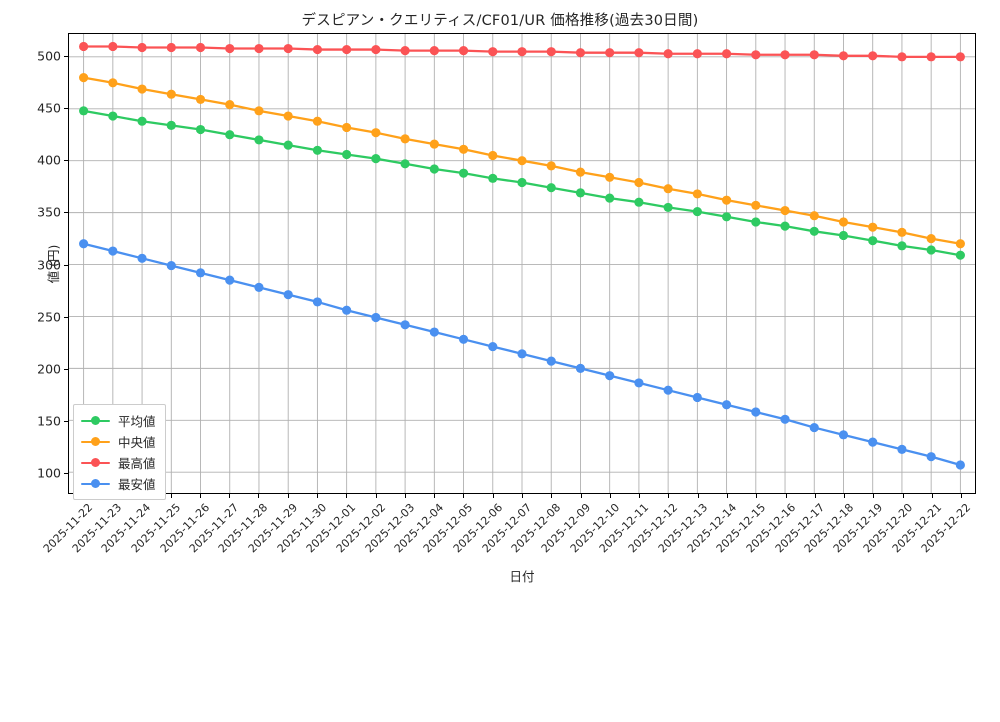 Image resolution: width=1000 pixels, height=722 pixels. Describe the element at coordinates (49, 265) in the screenshot. I see `y-tick-label: 300` at that location.